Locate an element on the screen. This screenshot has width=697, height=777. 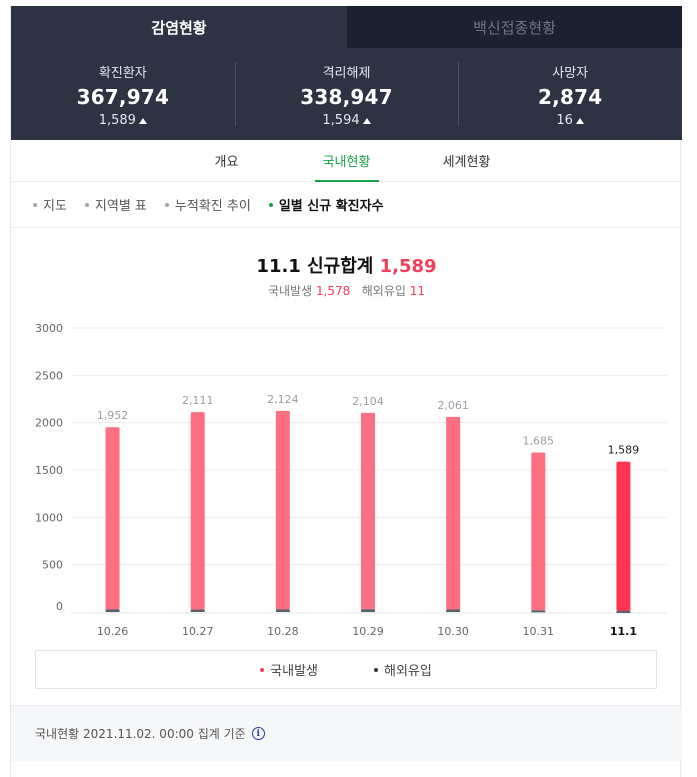
chart-title-total: 1,589 is located at coordinates (408, 266).